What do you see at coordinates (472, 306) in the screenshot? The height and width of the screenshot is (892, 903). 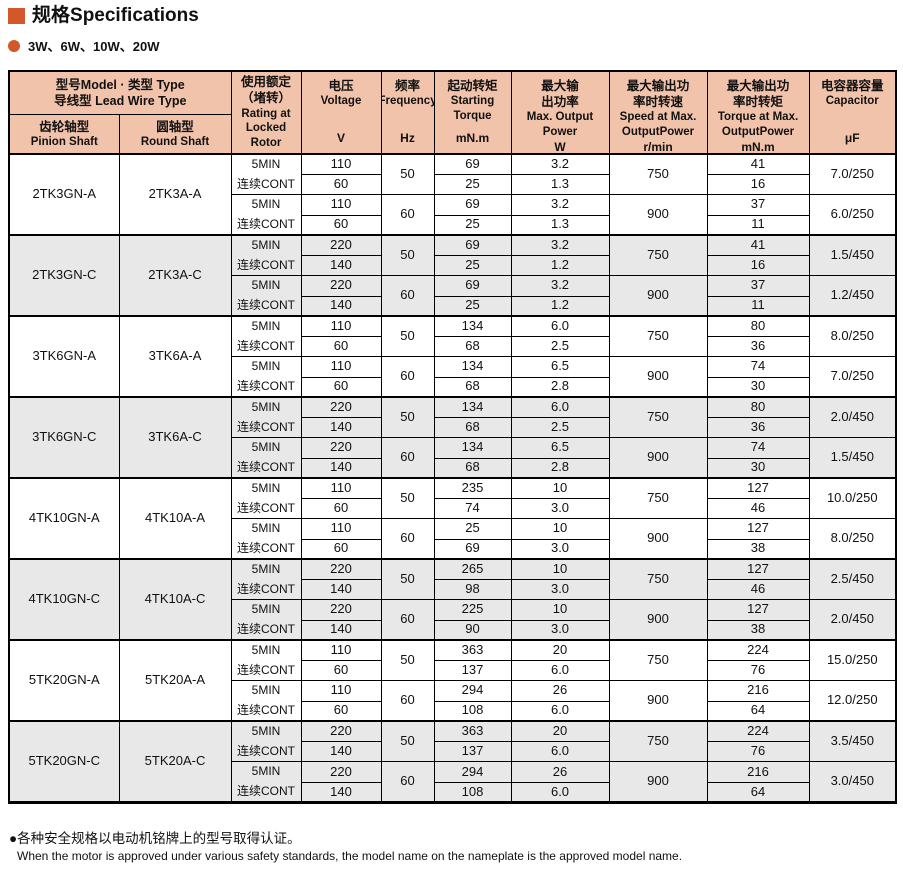 I see `starting-torque-cell: 25` at bounding box center [472, 306].